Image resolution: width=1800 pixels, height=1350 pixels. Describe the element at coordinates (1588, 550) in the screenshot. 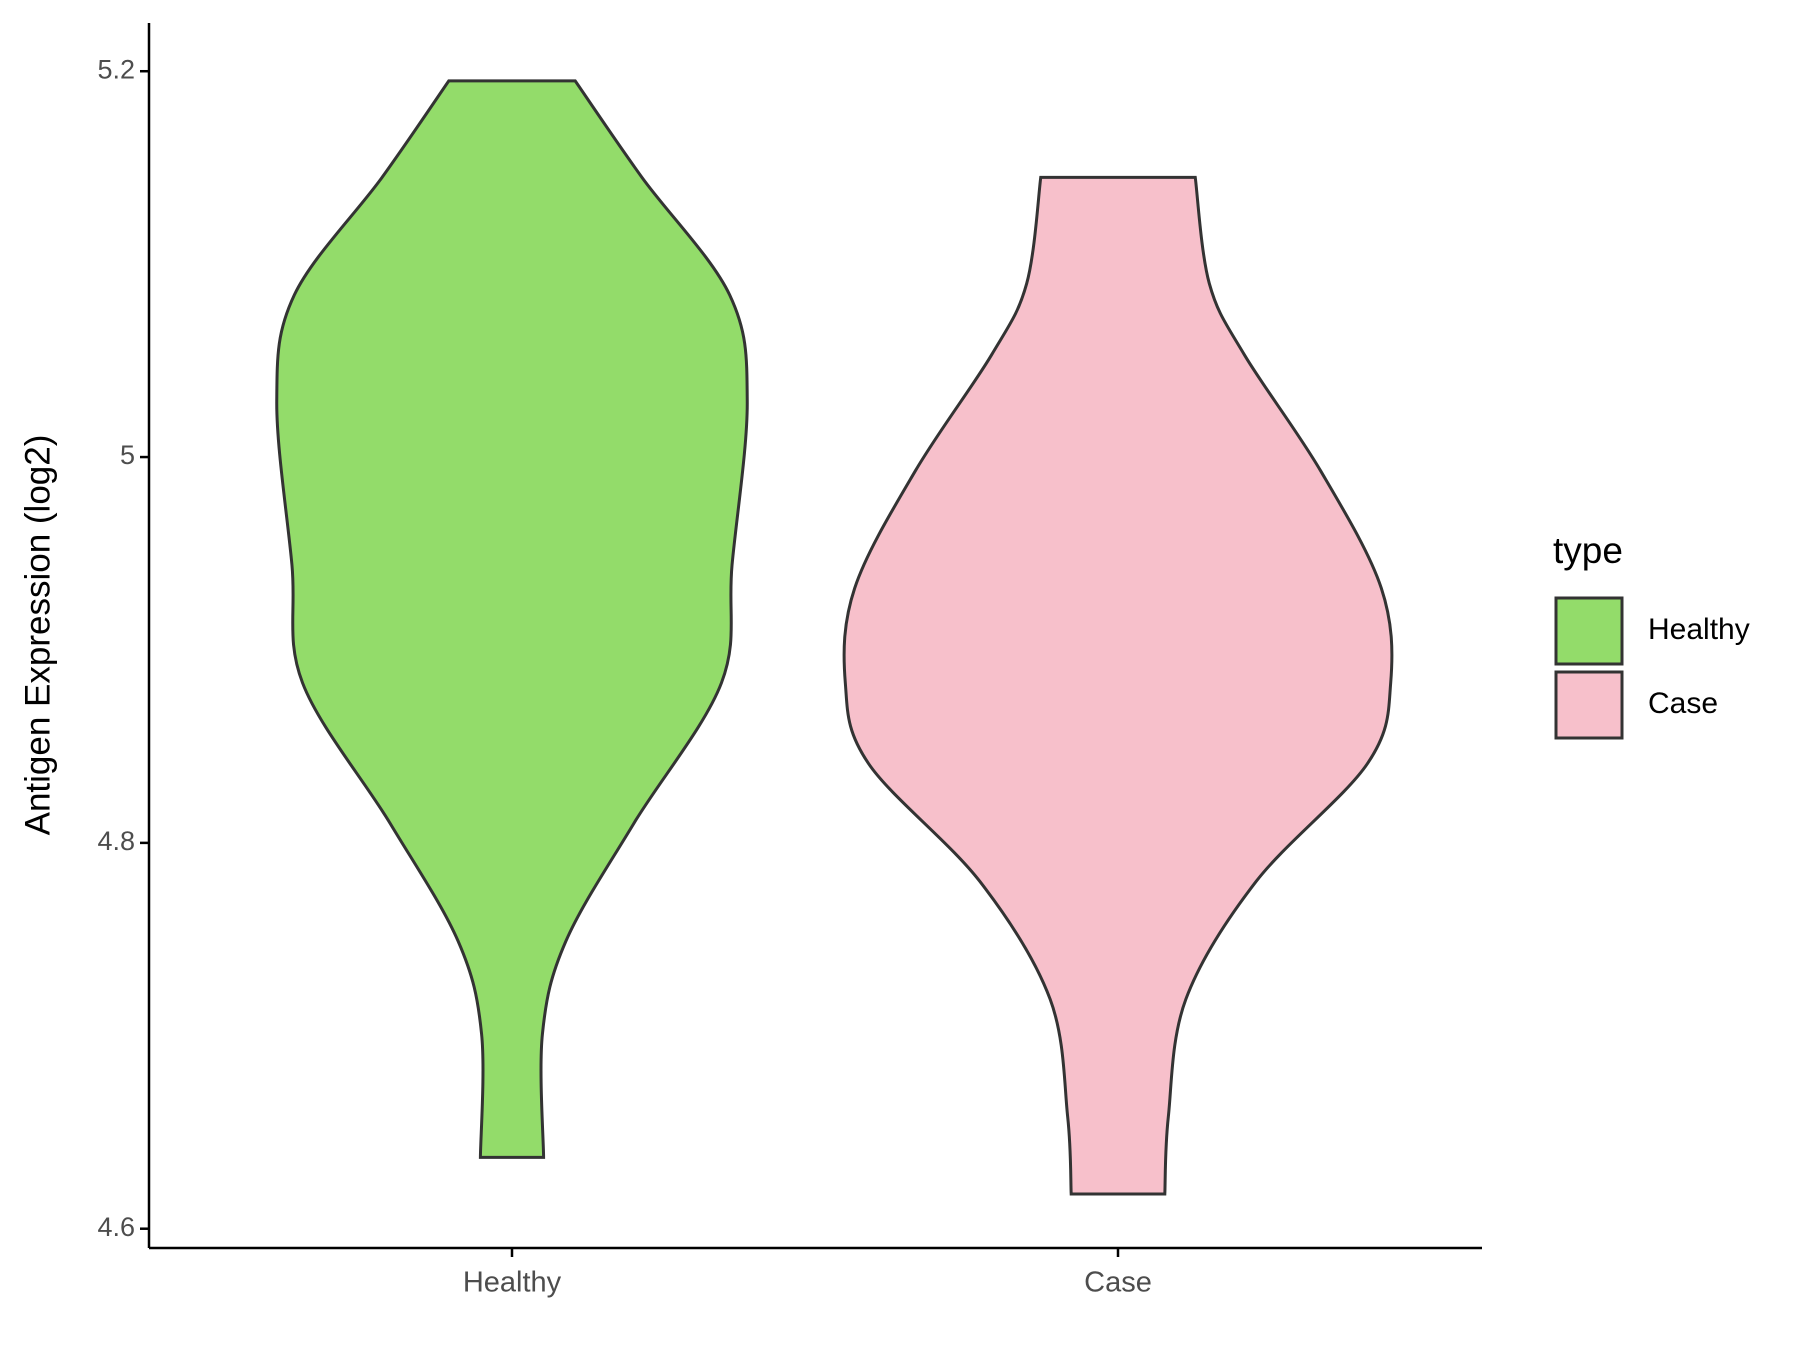

I see `legend-title: type` at that location.